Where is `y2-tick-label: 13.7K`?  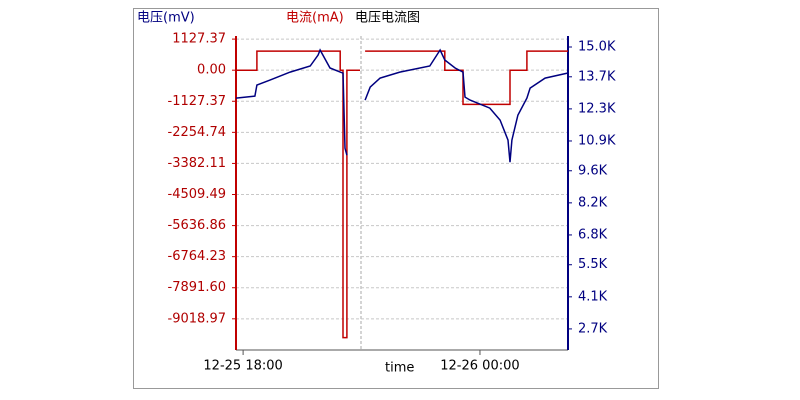 y2-tick-label: 13.7K is located at coordinates (597, 76).